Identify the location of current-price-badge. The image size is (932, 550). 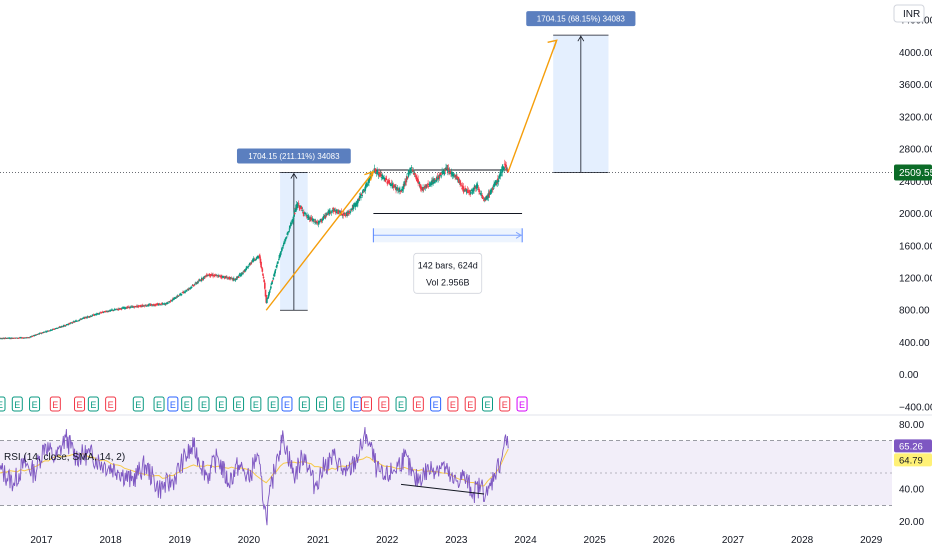
(913, 172).